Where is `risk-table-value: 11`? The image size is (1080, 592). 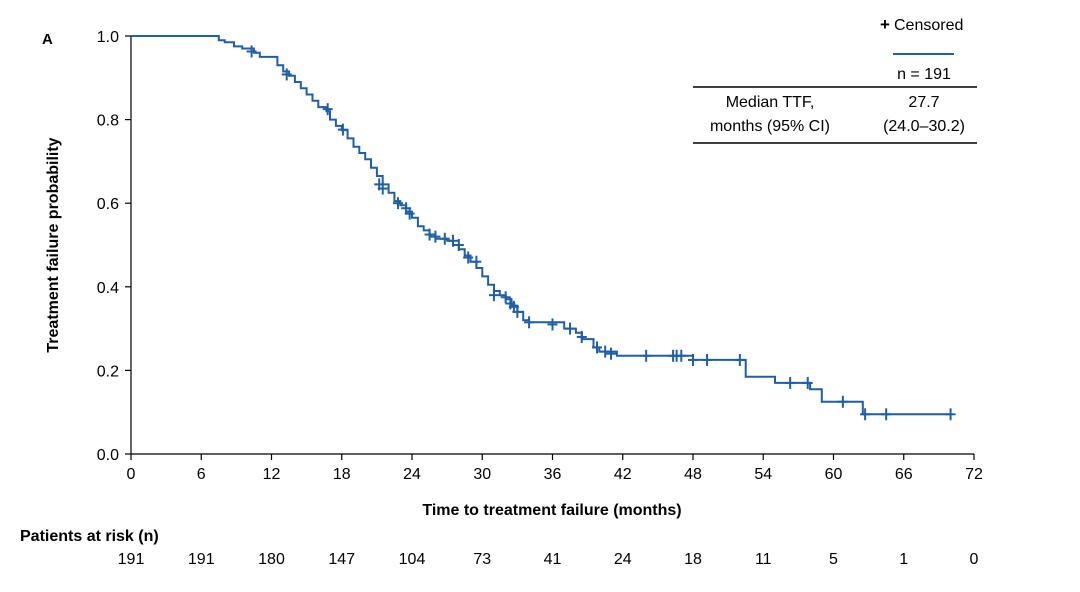
risk-table-value: 11 is located at coordinates (763, 559).